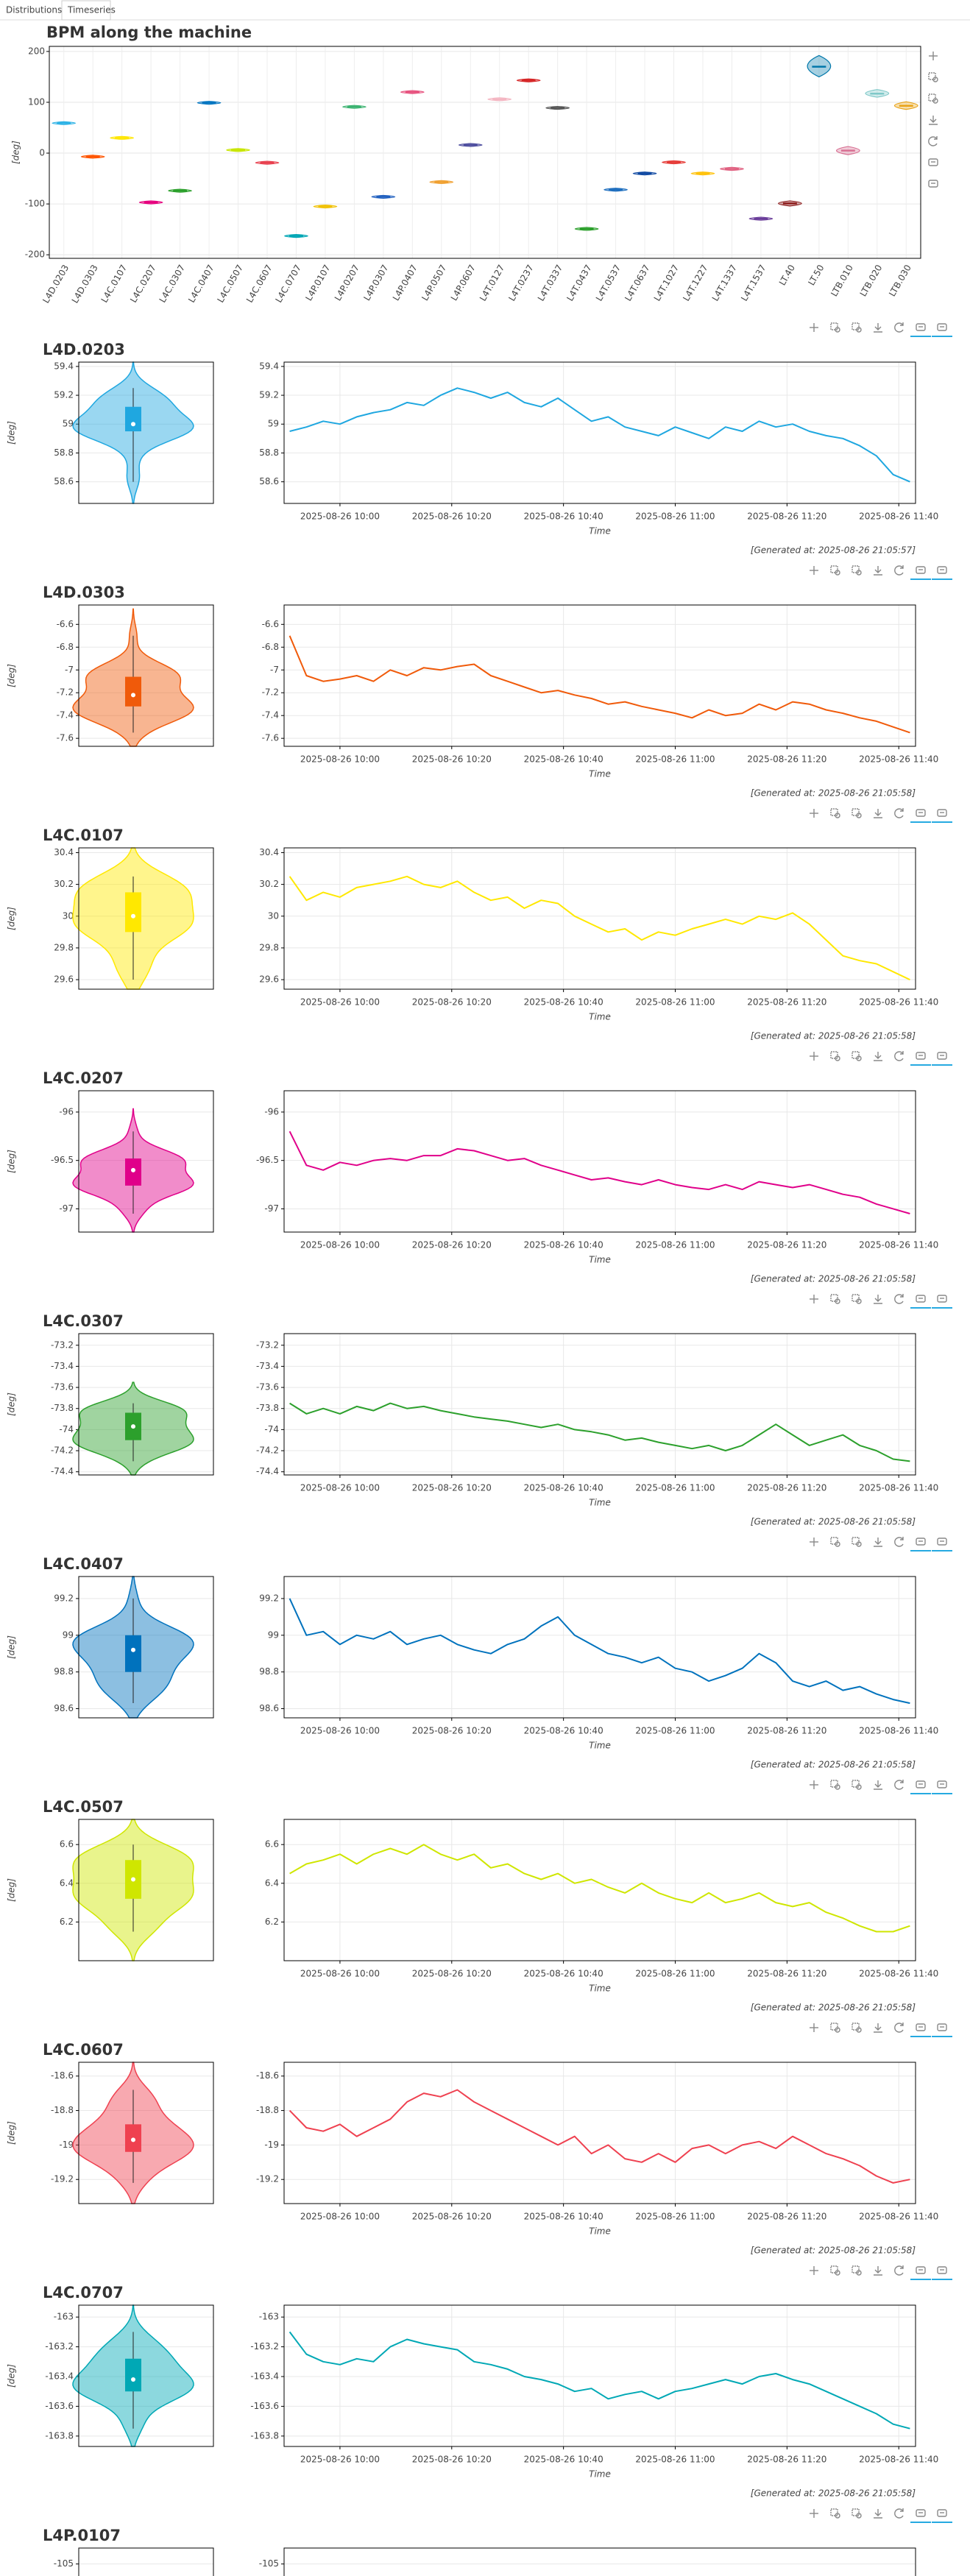 The image size is (970, 2576). Describe the element at coordinates (675, 1488) in the screenshot. I see `x-tick-label: 2025-08-26 11:00` at that location.